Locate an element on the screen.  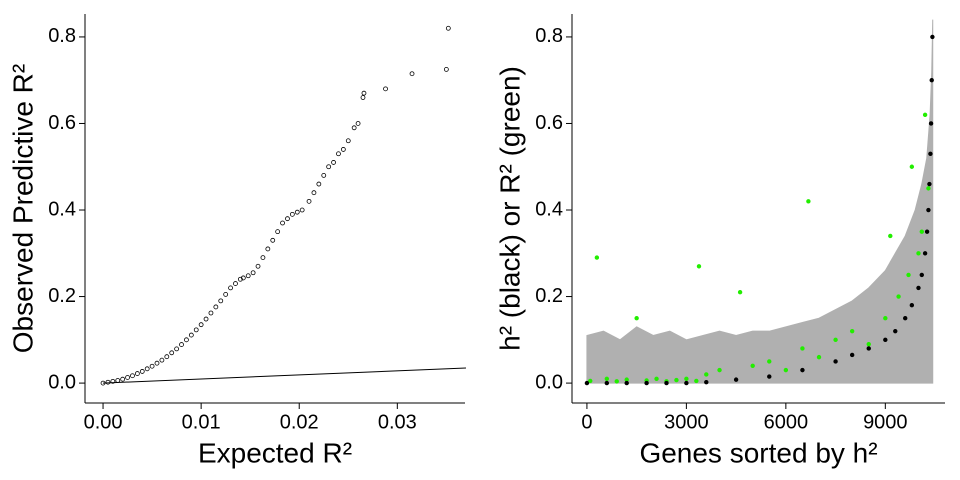
y-tick-label: 0.6 is located at coordinates (549, 123).